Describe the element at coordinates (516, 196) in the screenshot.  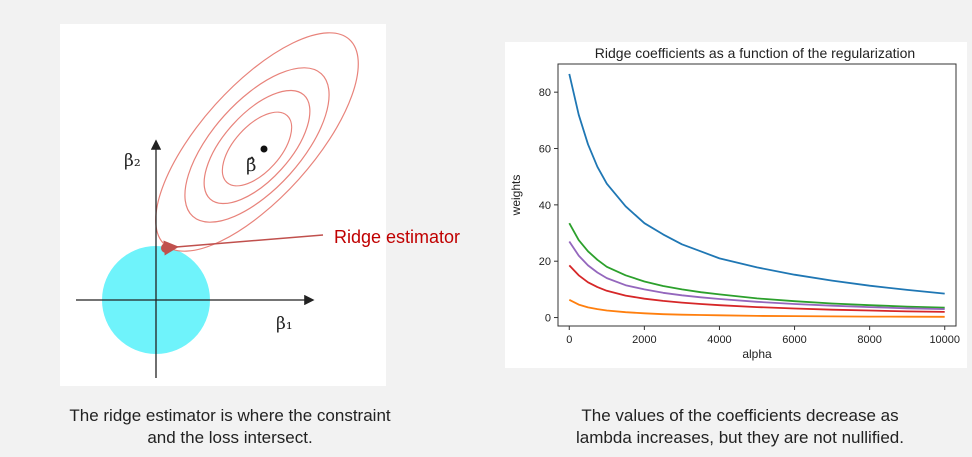
I see `y-axis-label: weights` at that location.